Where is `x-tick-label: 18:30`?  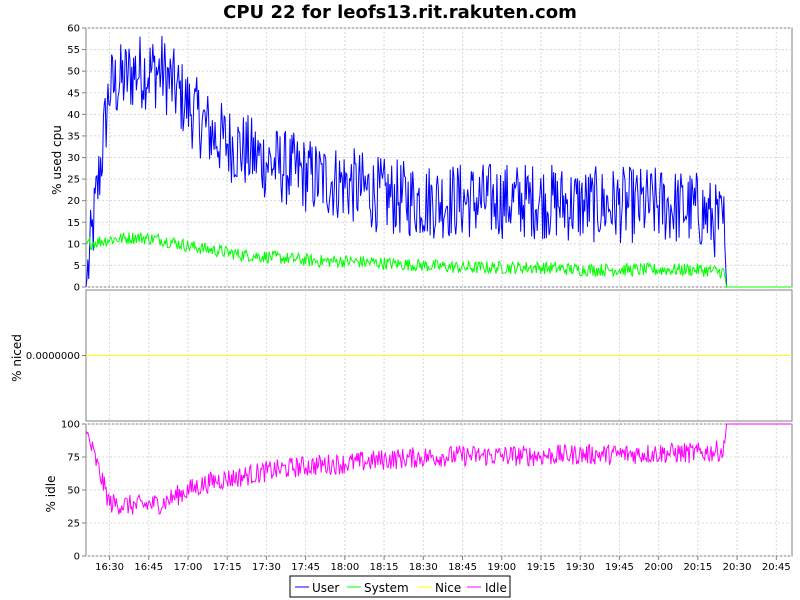
x-tick-label: 18:30 is located at coordinates (423, 567).